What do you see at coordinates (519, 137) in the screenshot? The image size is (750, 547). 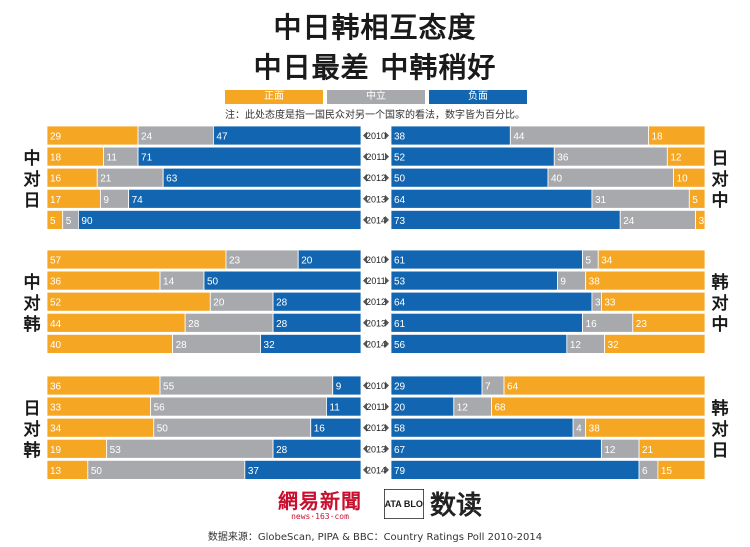 I see `bar-value-label: 44` at bounding box center [519, 137].